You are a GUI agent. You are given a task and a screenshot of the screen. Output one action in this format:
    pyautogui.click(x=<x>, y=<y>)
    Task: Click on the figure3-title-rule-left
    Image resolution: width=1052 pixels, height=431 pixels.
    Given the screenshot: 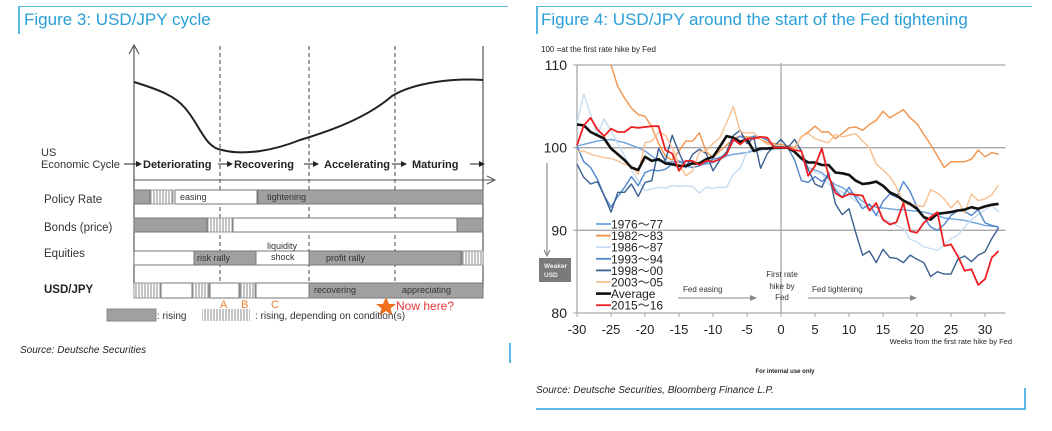 What is the action you would take?
    pyautogui.click(x=19, y=20)
    